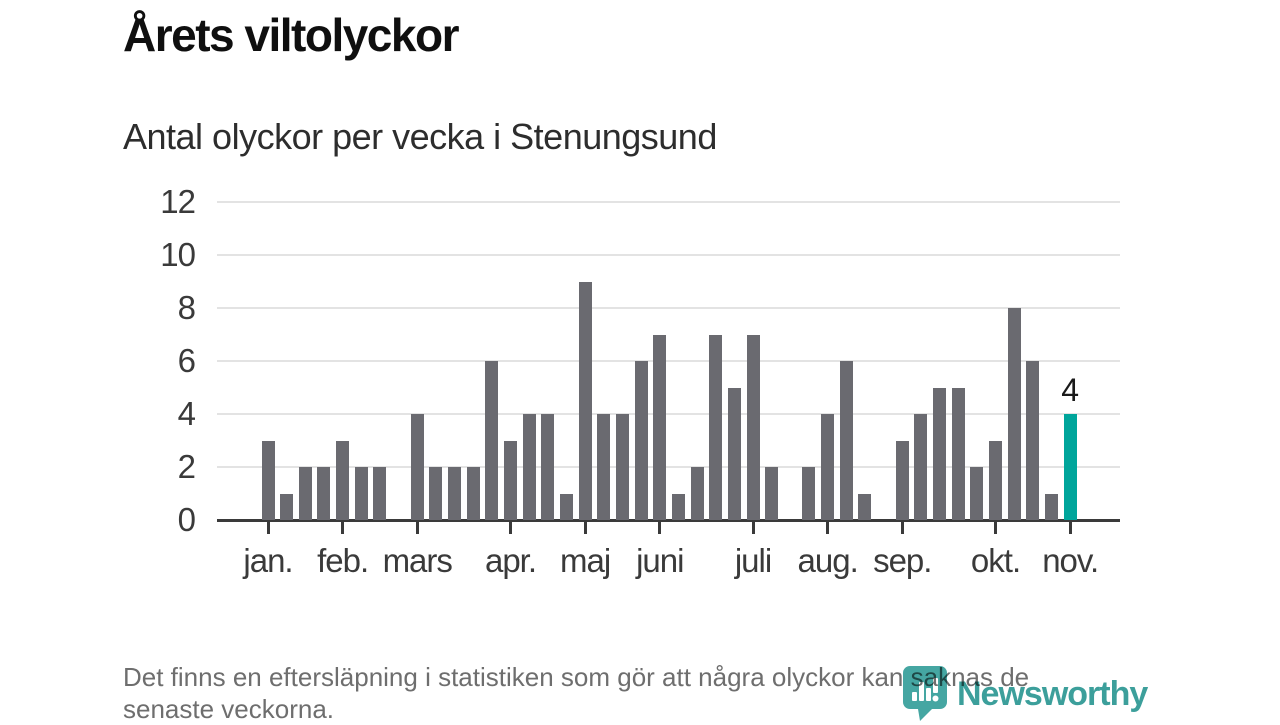  Describe the element at coordinates (902, 560) in the screenshot. I see `x-axis-label: sep.` at that location.